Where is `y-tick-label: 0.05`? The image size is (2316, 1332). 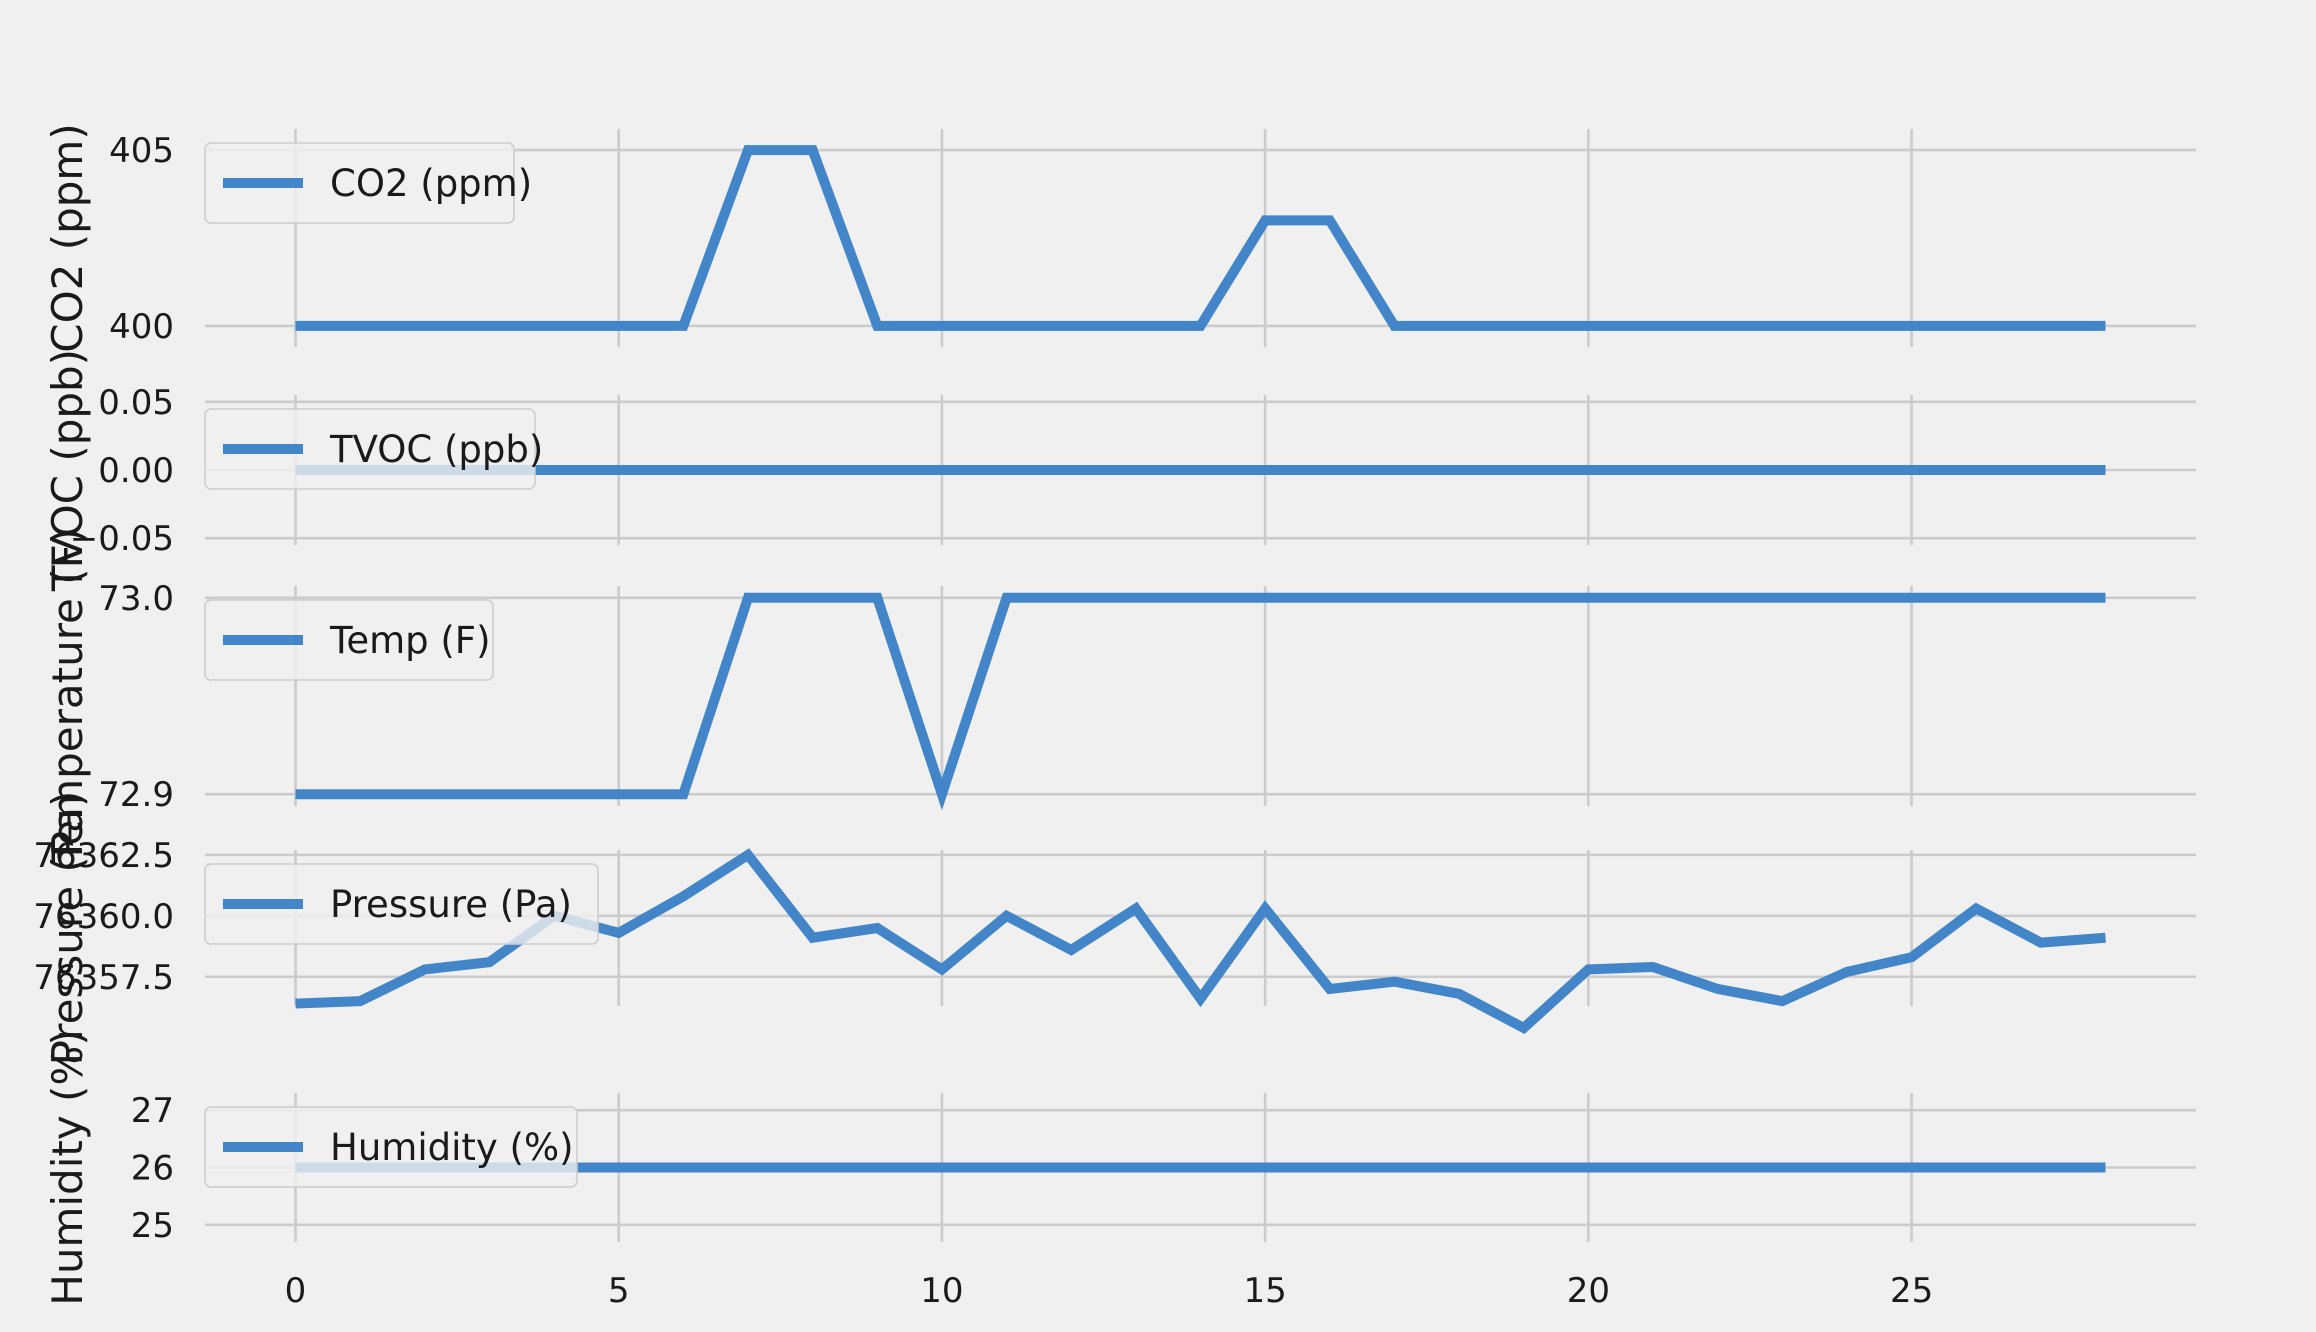 y-tick-label: 0.05 is located at coordinates (136, 403).